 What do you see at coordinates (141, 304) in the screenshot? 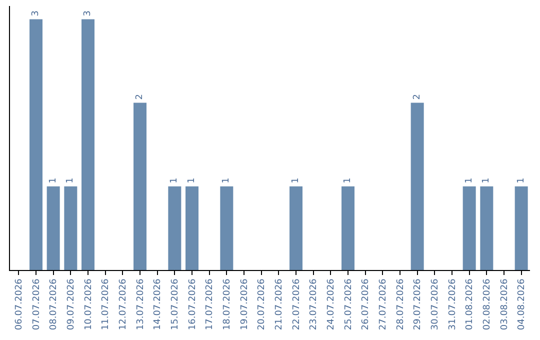
I see `x-tick-label: 13.07.2026` at bounding box center [141, 304].